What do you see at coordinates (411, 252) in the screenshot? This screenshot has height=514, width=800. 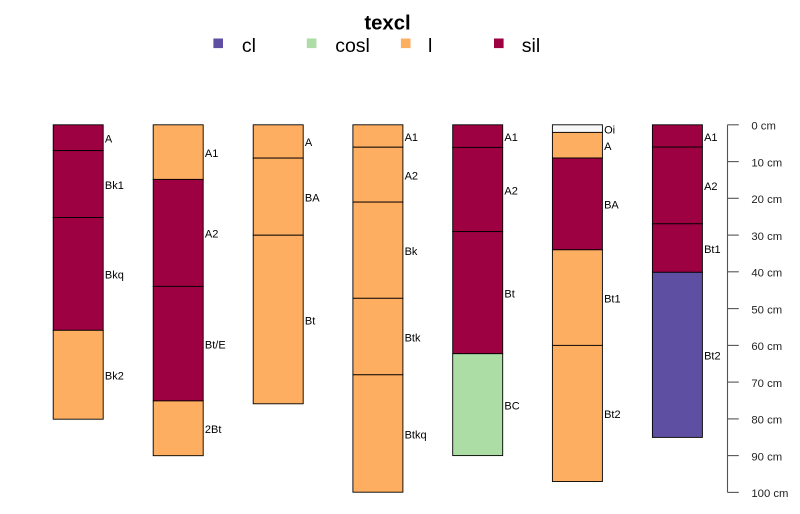 I see `svg-text: Bk` at bounding box center [411, 252].